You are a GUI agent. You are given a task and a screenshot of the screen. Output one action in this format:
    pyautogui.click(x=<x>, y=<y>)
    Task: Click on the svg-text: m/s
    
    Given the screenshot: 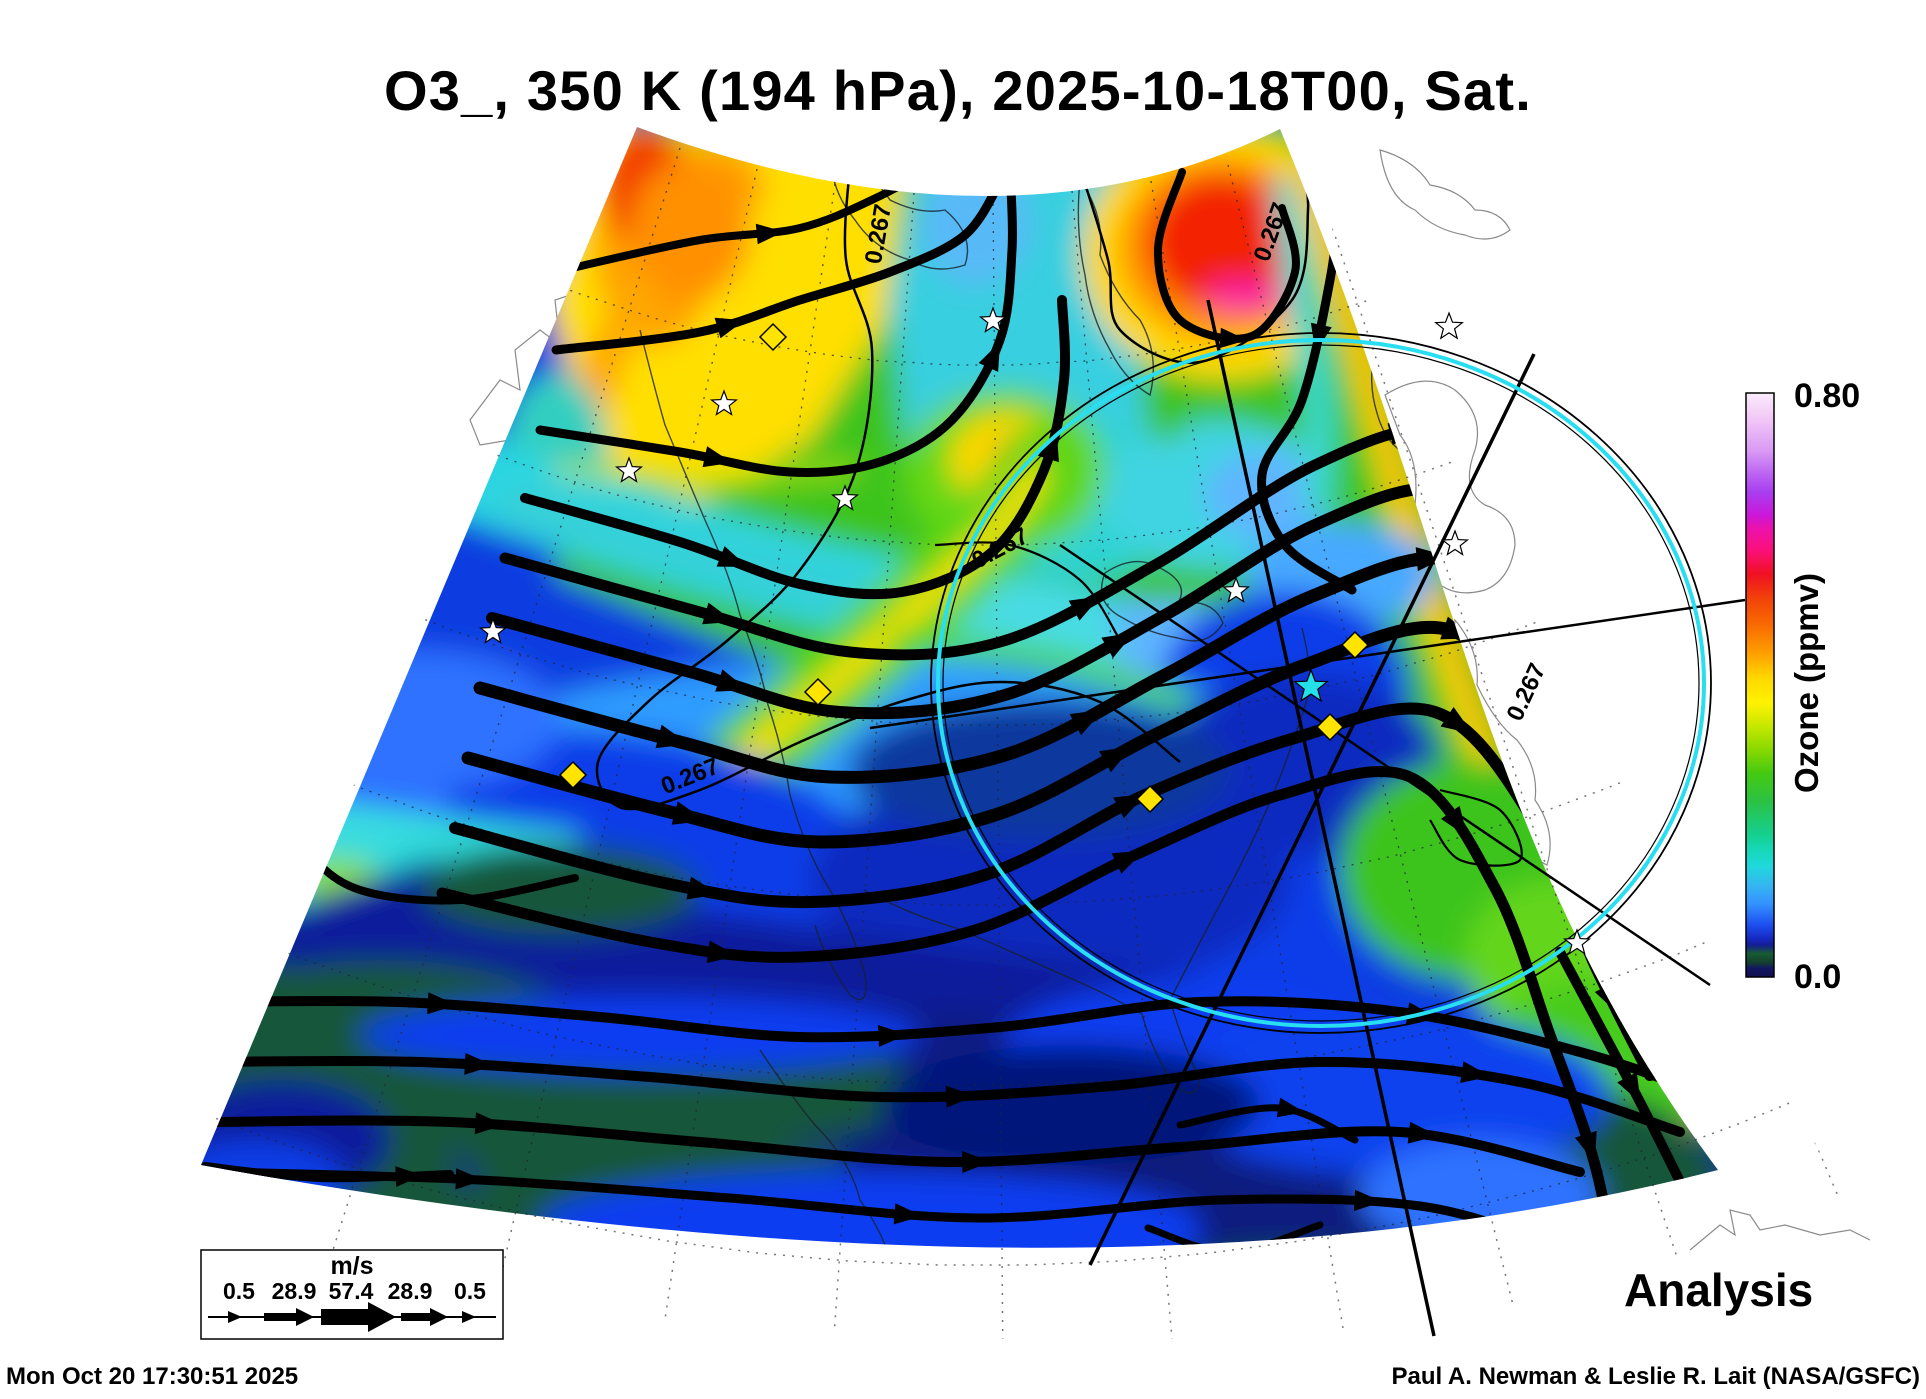 What is the action you would take?
    pyautogui.click(x=351, y=1266)
    